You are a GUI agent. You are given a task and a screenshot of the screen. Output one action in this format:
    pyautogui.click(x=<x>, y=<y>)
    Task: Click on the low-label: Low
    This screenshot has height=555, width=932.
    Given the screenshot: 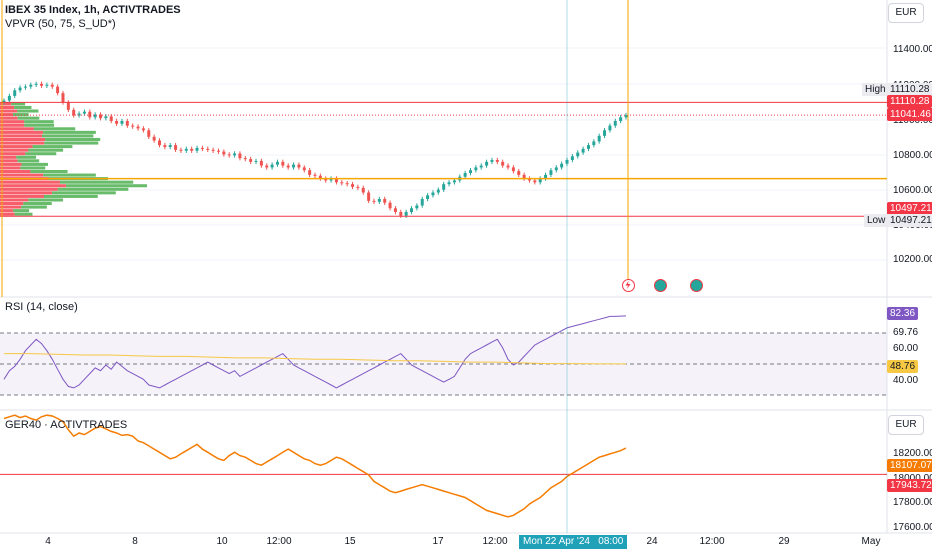 What is the action you would take?
    pyautogui.click(x=876, y=220)
    